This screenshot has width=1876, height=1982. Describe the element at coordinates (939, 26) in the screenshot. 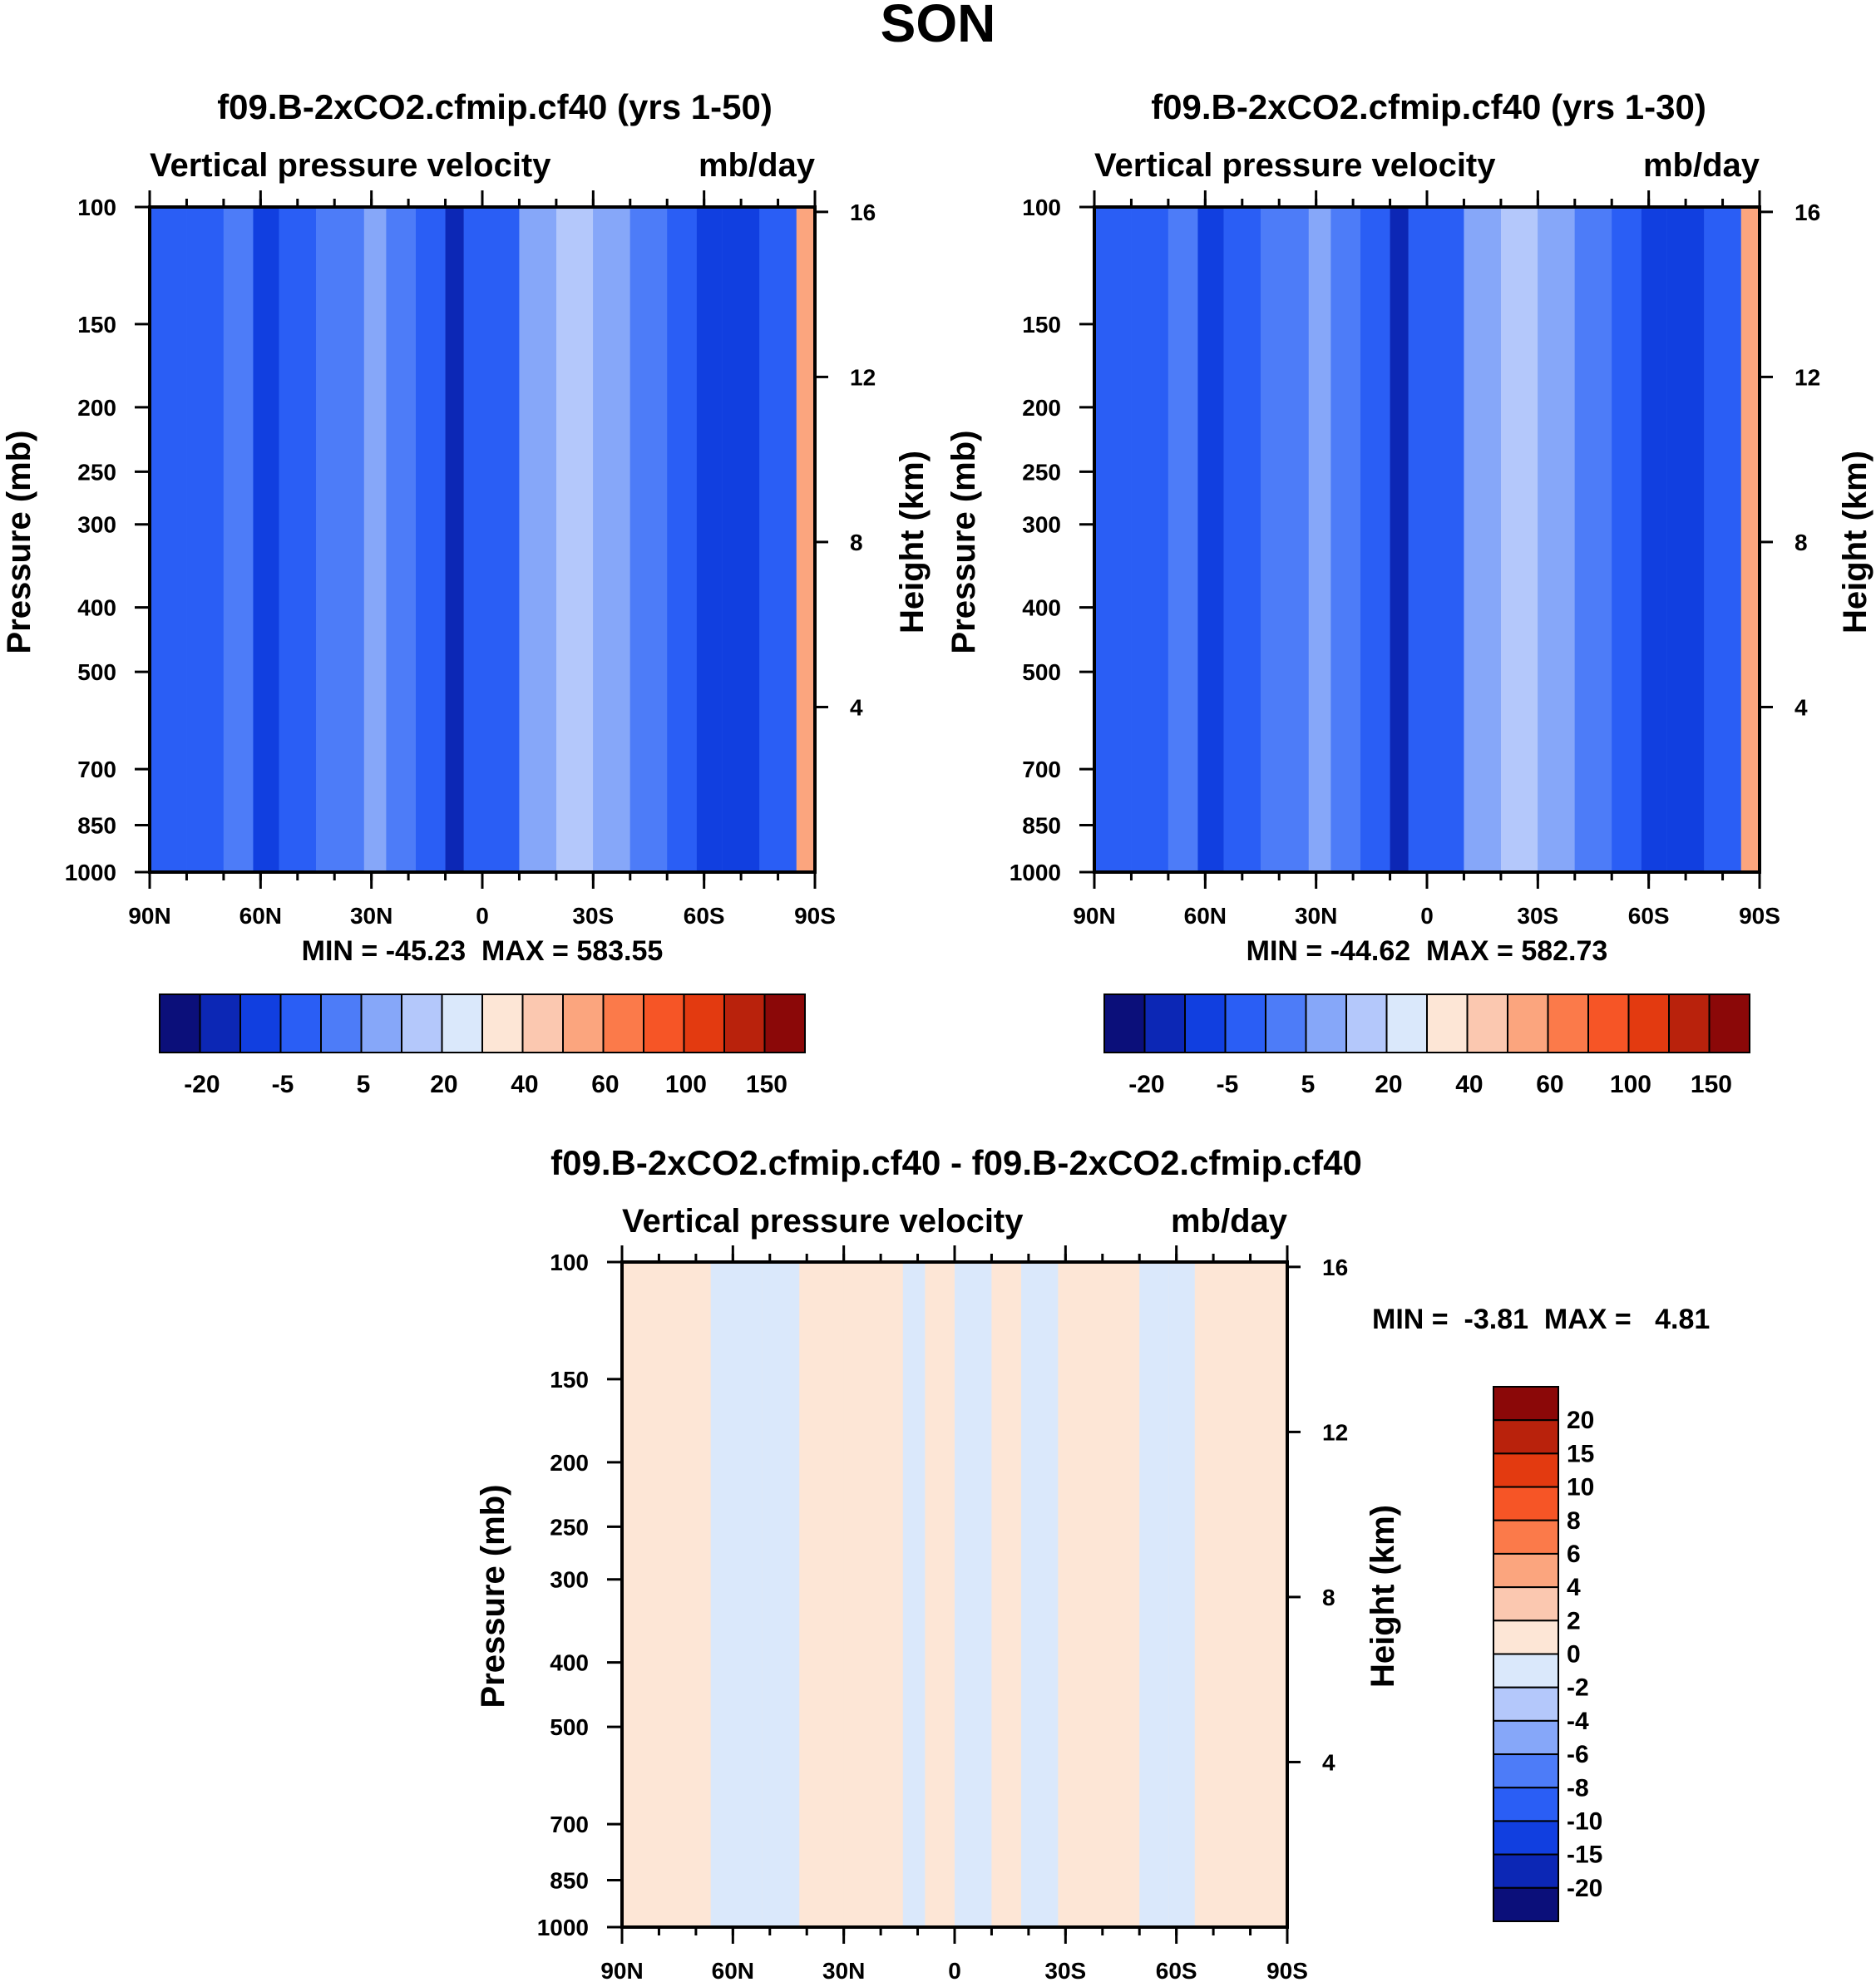

I see `figure-title: SON` at that location.